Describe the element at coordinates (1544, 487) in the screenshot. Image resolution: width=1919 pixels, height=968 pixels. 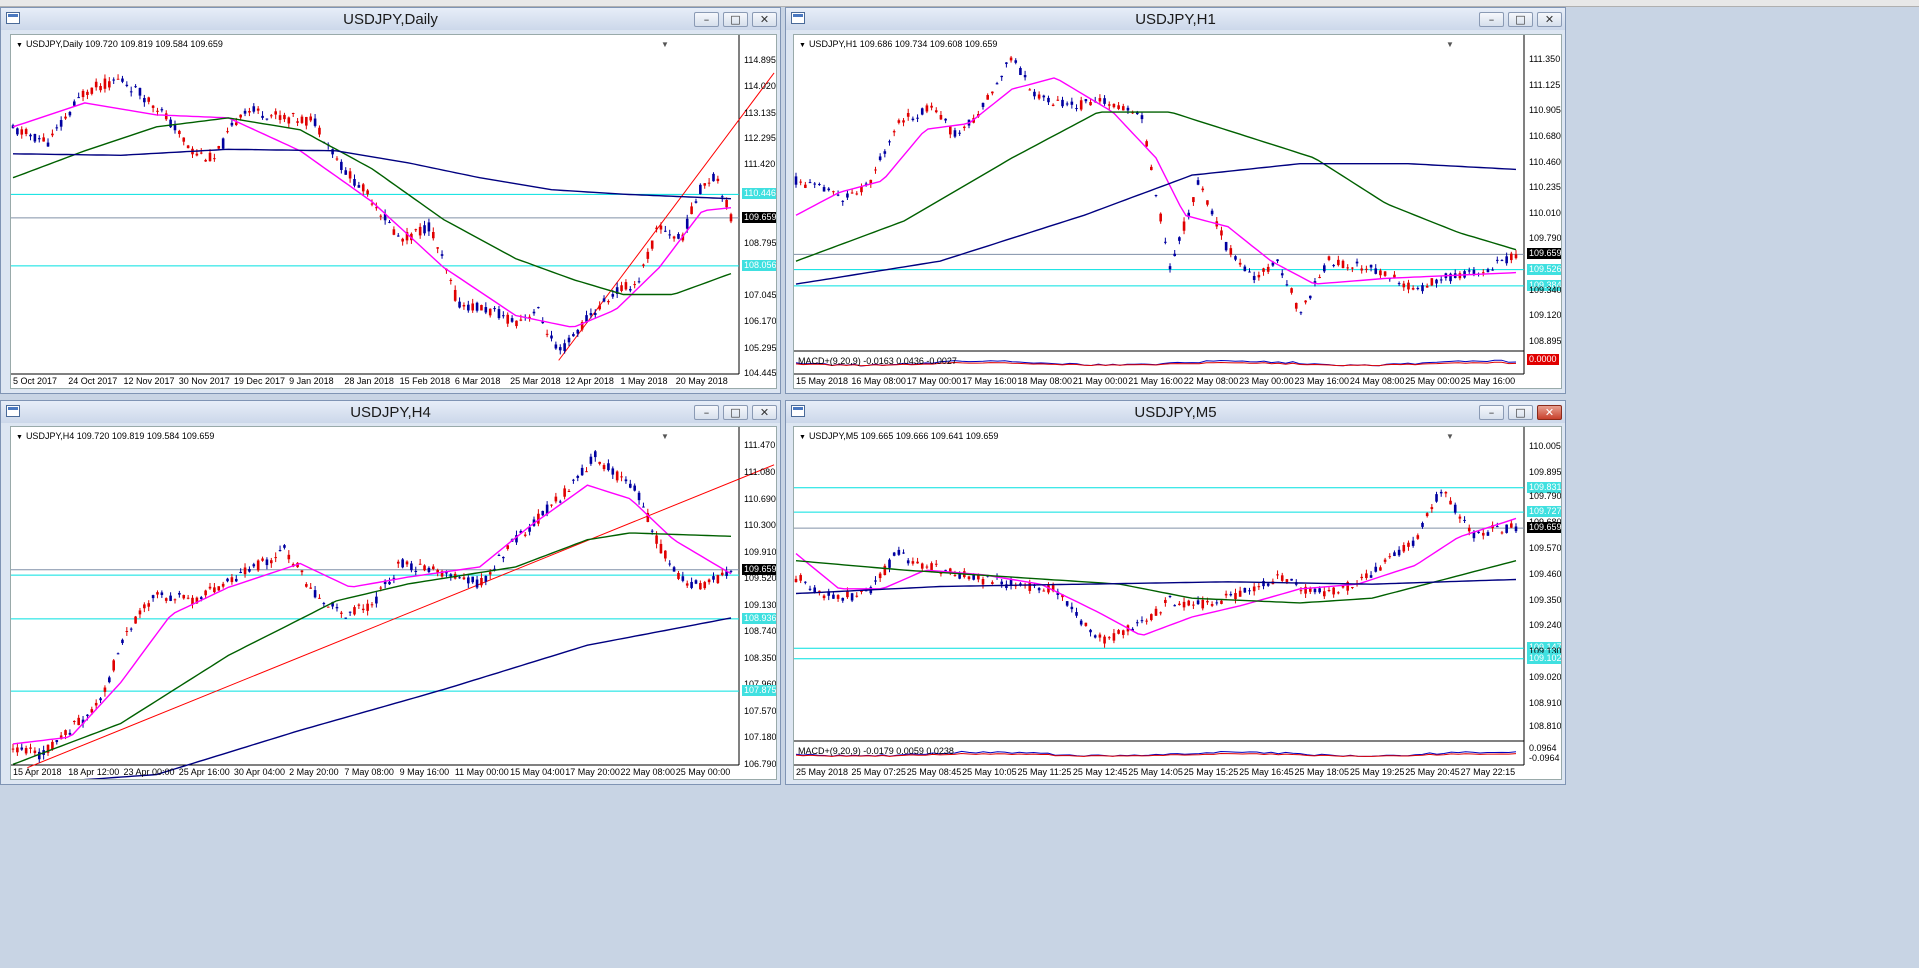
I see `level-price-label: 109.831` at that location.